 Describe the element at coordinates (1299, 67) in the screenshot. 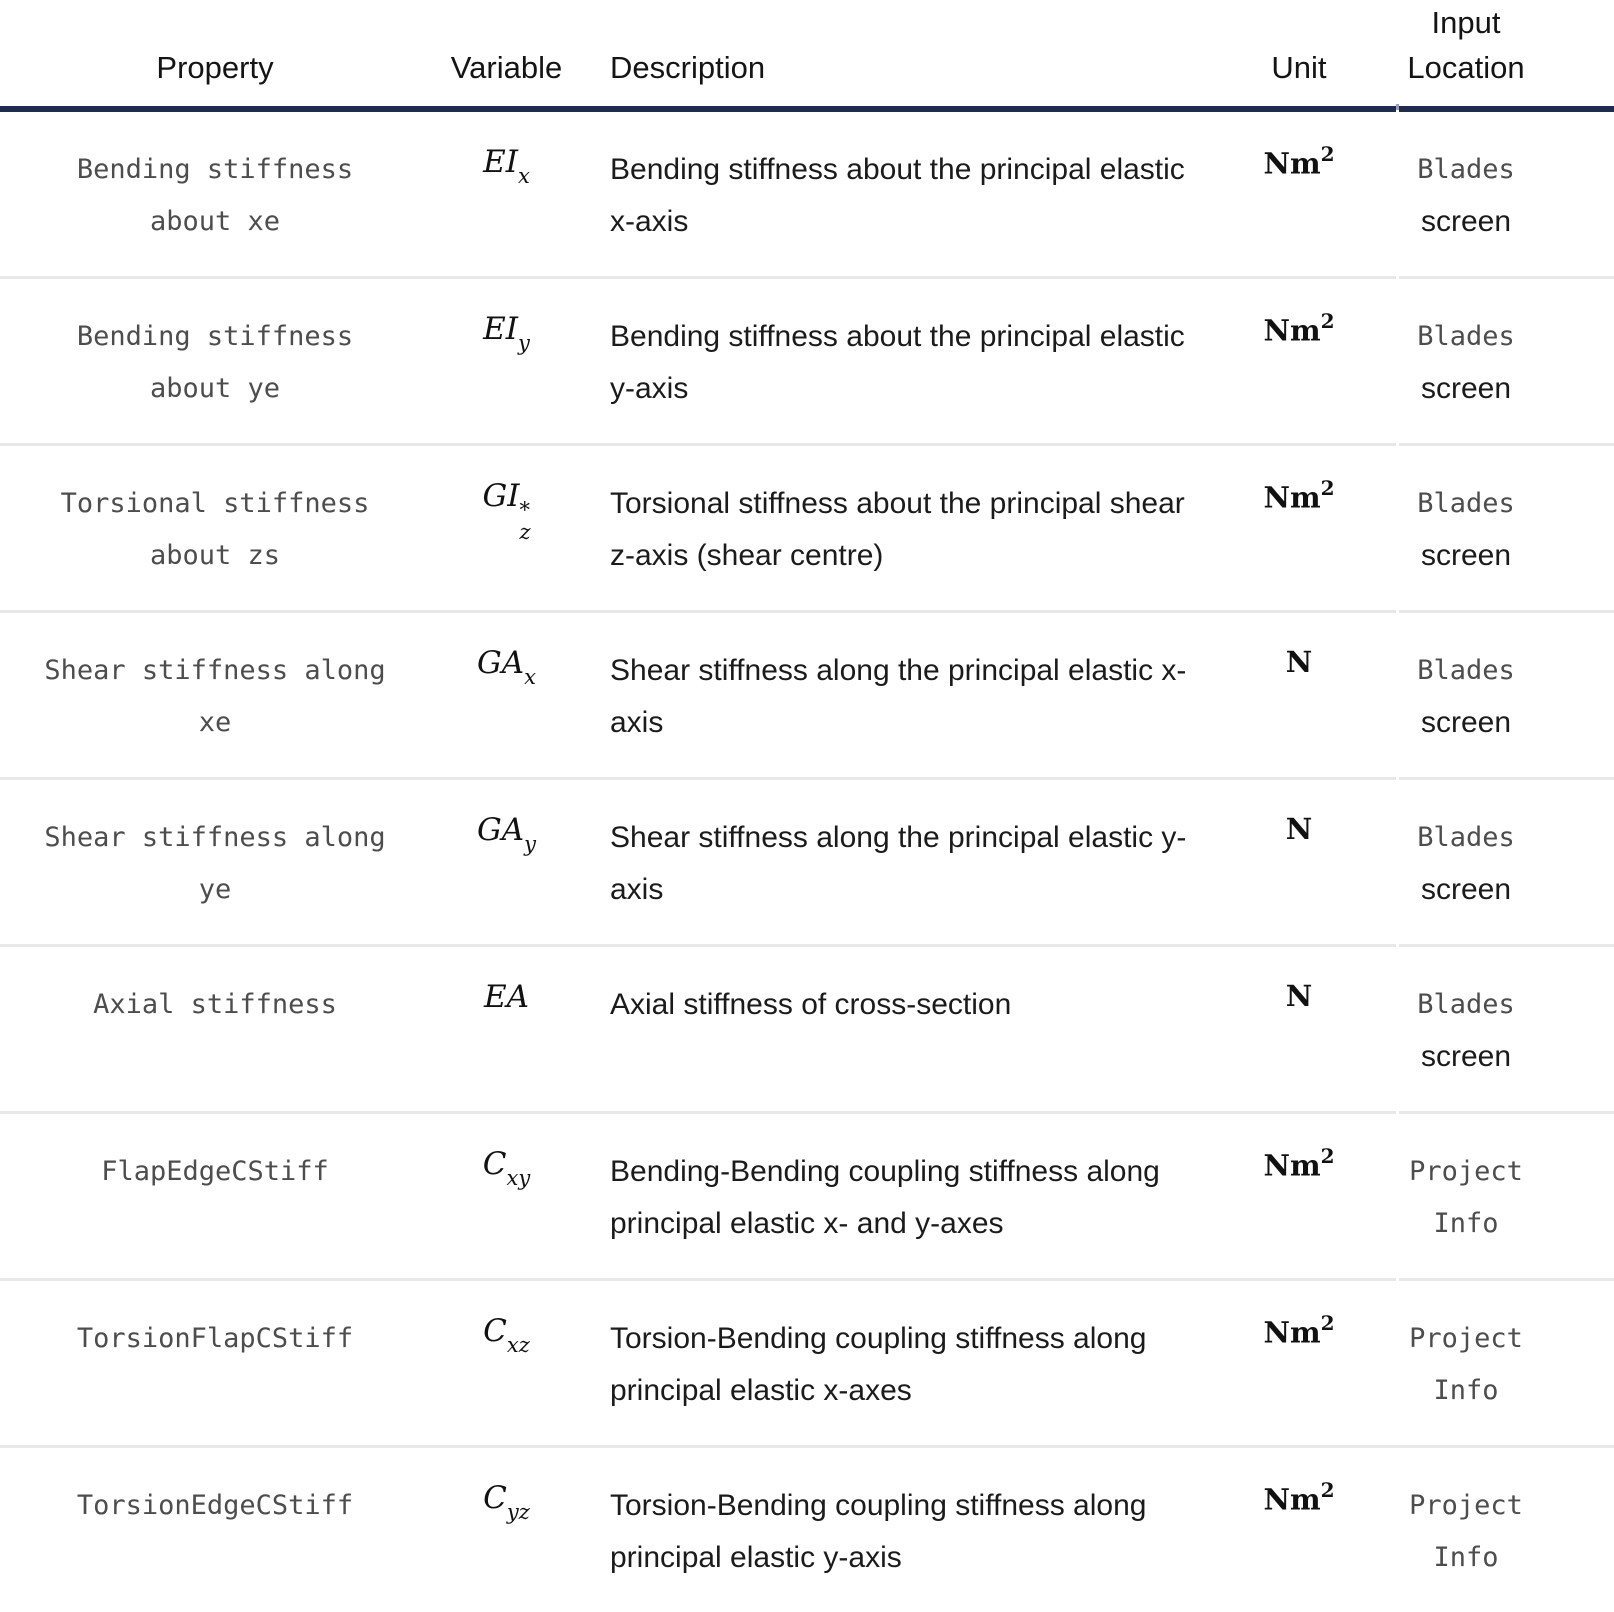

I see `column-header-unit: Unit` at that location.